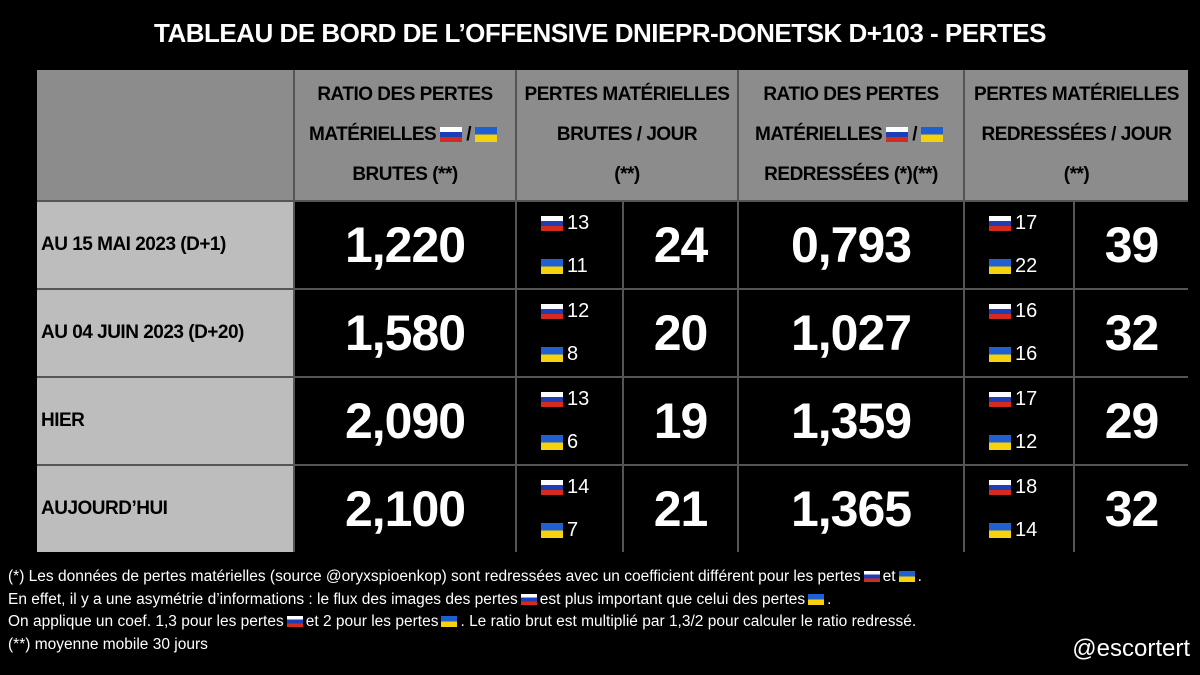 This screenshot has height=675, width=1200. What do you see at coordinates (573, 442) in the screenshot?
I see `count: 6` at bounding box center [573, 442].